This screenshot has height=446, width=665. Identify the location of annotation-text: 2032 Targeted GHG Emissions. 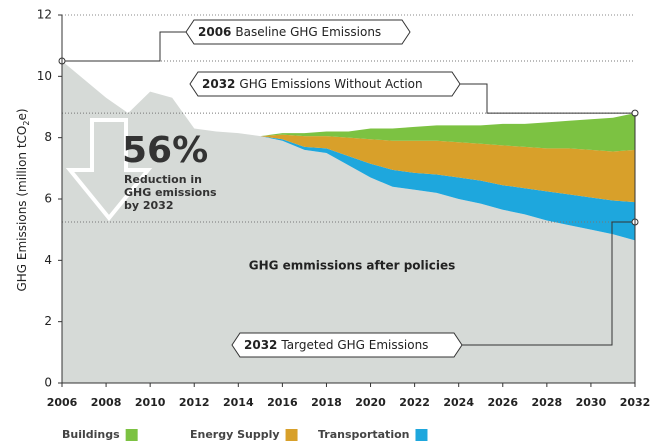
(336, 345).